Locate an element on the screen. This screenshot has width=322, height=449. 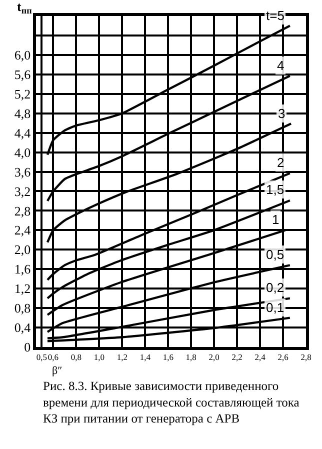
series-label: t=5 is located at coordinates (275, 15).